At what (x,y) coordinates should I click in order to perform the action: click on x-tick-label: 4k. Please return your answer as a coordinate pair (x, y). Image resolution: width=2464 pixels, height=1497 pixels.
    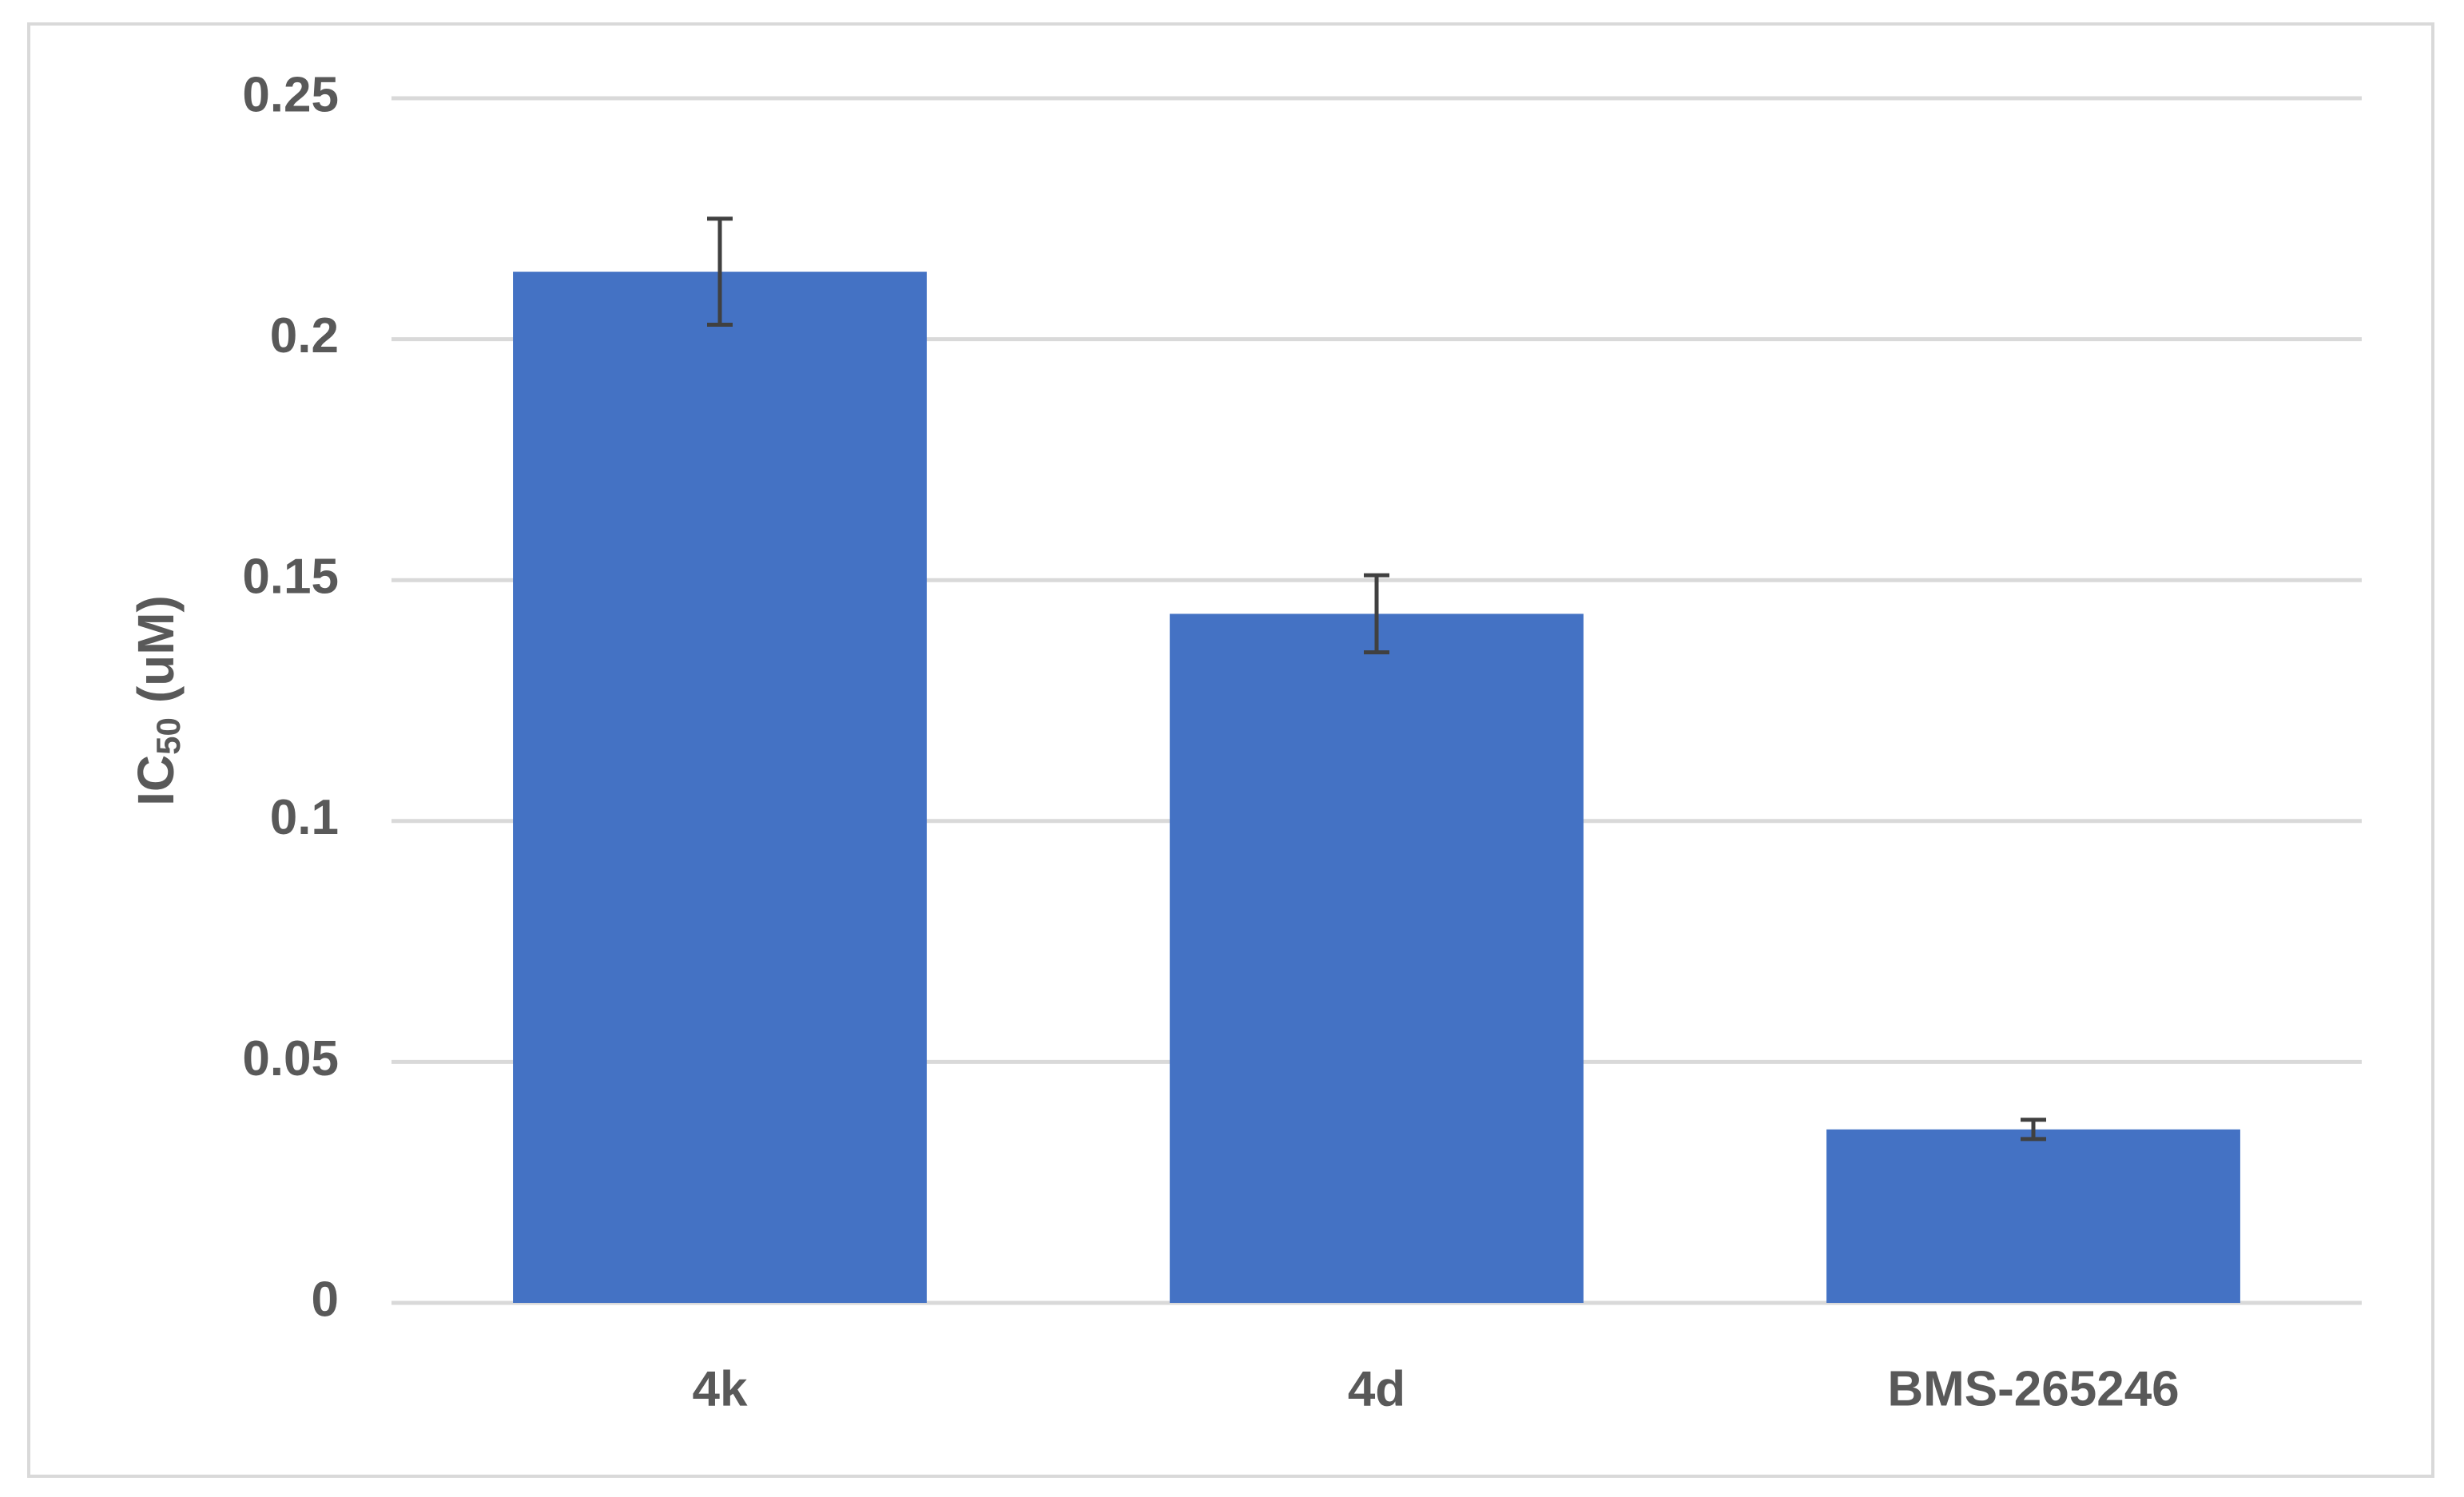
    Looking at the image, I should click on (721, 1388).